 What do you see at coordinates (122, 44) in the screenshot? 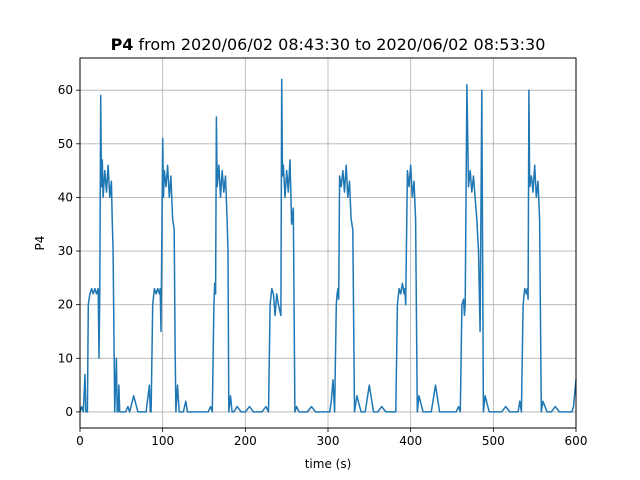
I see `chart-title-bold: P4` at bounding box center [122, 44].